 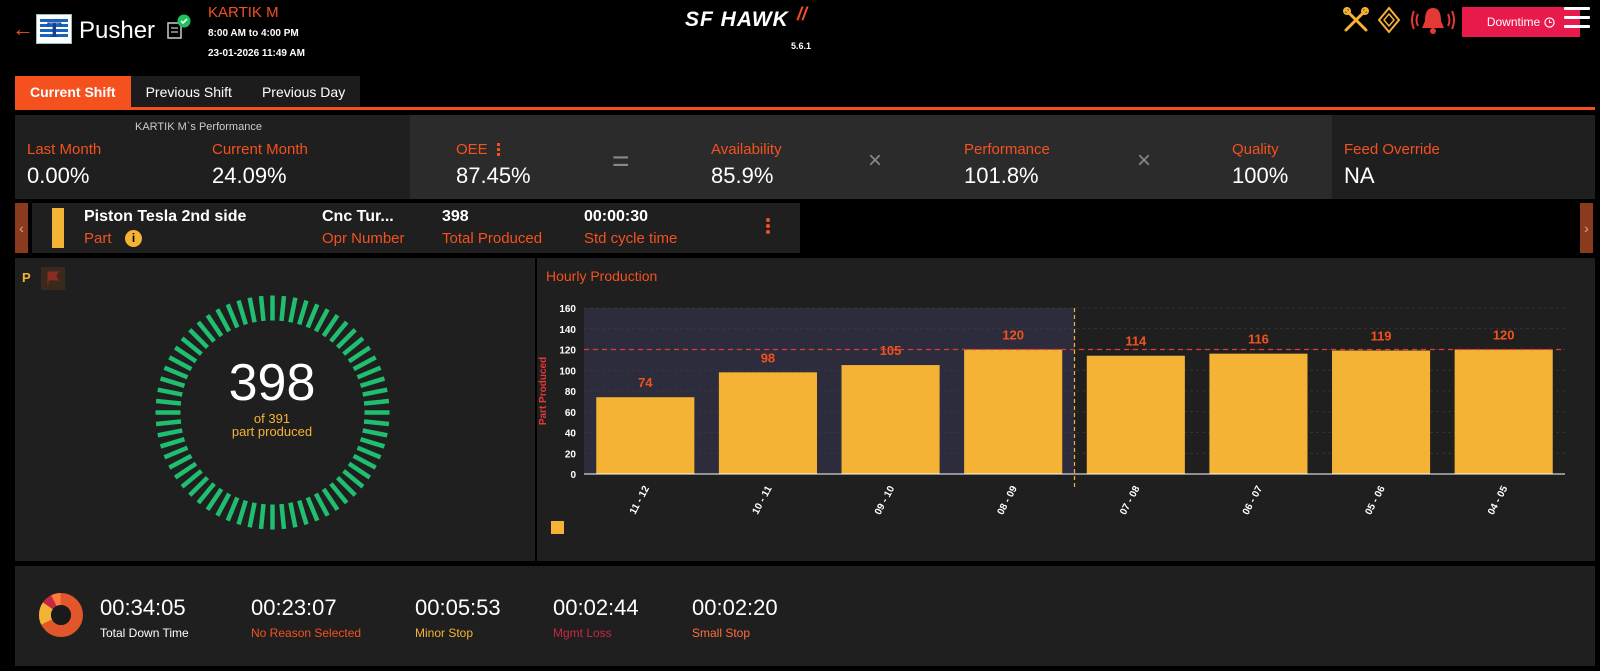 What do you see at coordinates (1433, 20) in the screenshot?
I see `alarm-bell-icon` at bounding box center [1433, 20].